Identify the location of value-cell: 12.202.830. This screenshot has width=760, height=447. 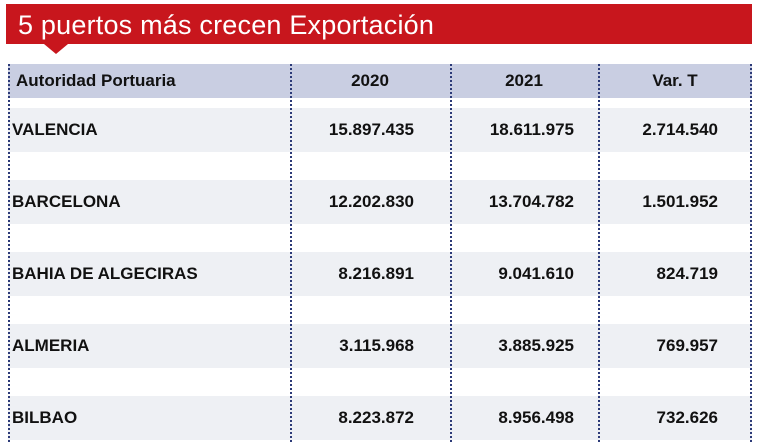
(371, 201).